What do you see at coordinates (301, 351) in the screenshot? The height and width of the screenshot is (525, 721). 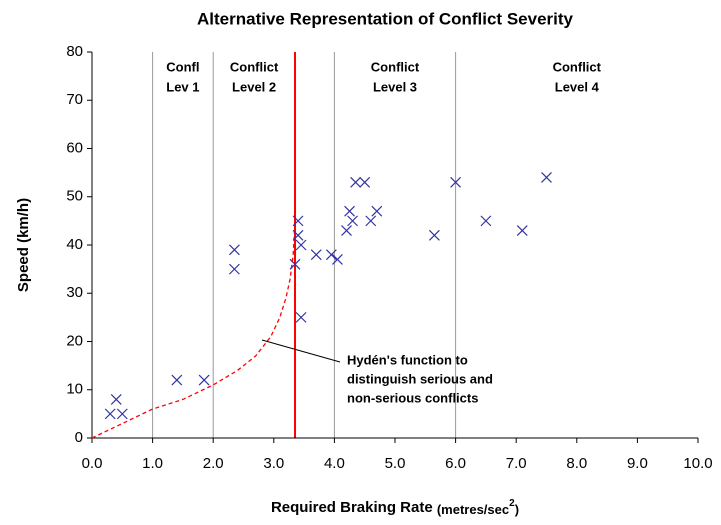 I see `annotation-pointer` at bounding box center [301, 351].